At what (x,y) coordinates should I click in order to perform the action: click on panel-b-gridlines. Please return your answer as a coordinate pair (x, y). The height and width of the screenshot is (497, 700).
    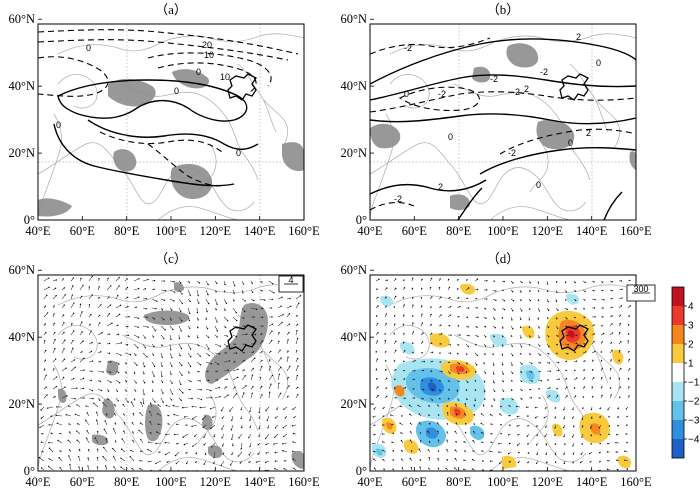
    Looking at the image, I should click on (503, 122).